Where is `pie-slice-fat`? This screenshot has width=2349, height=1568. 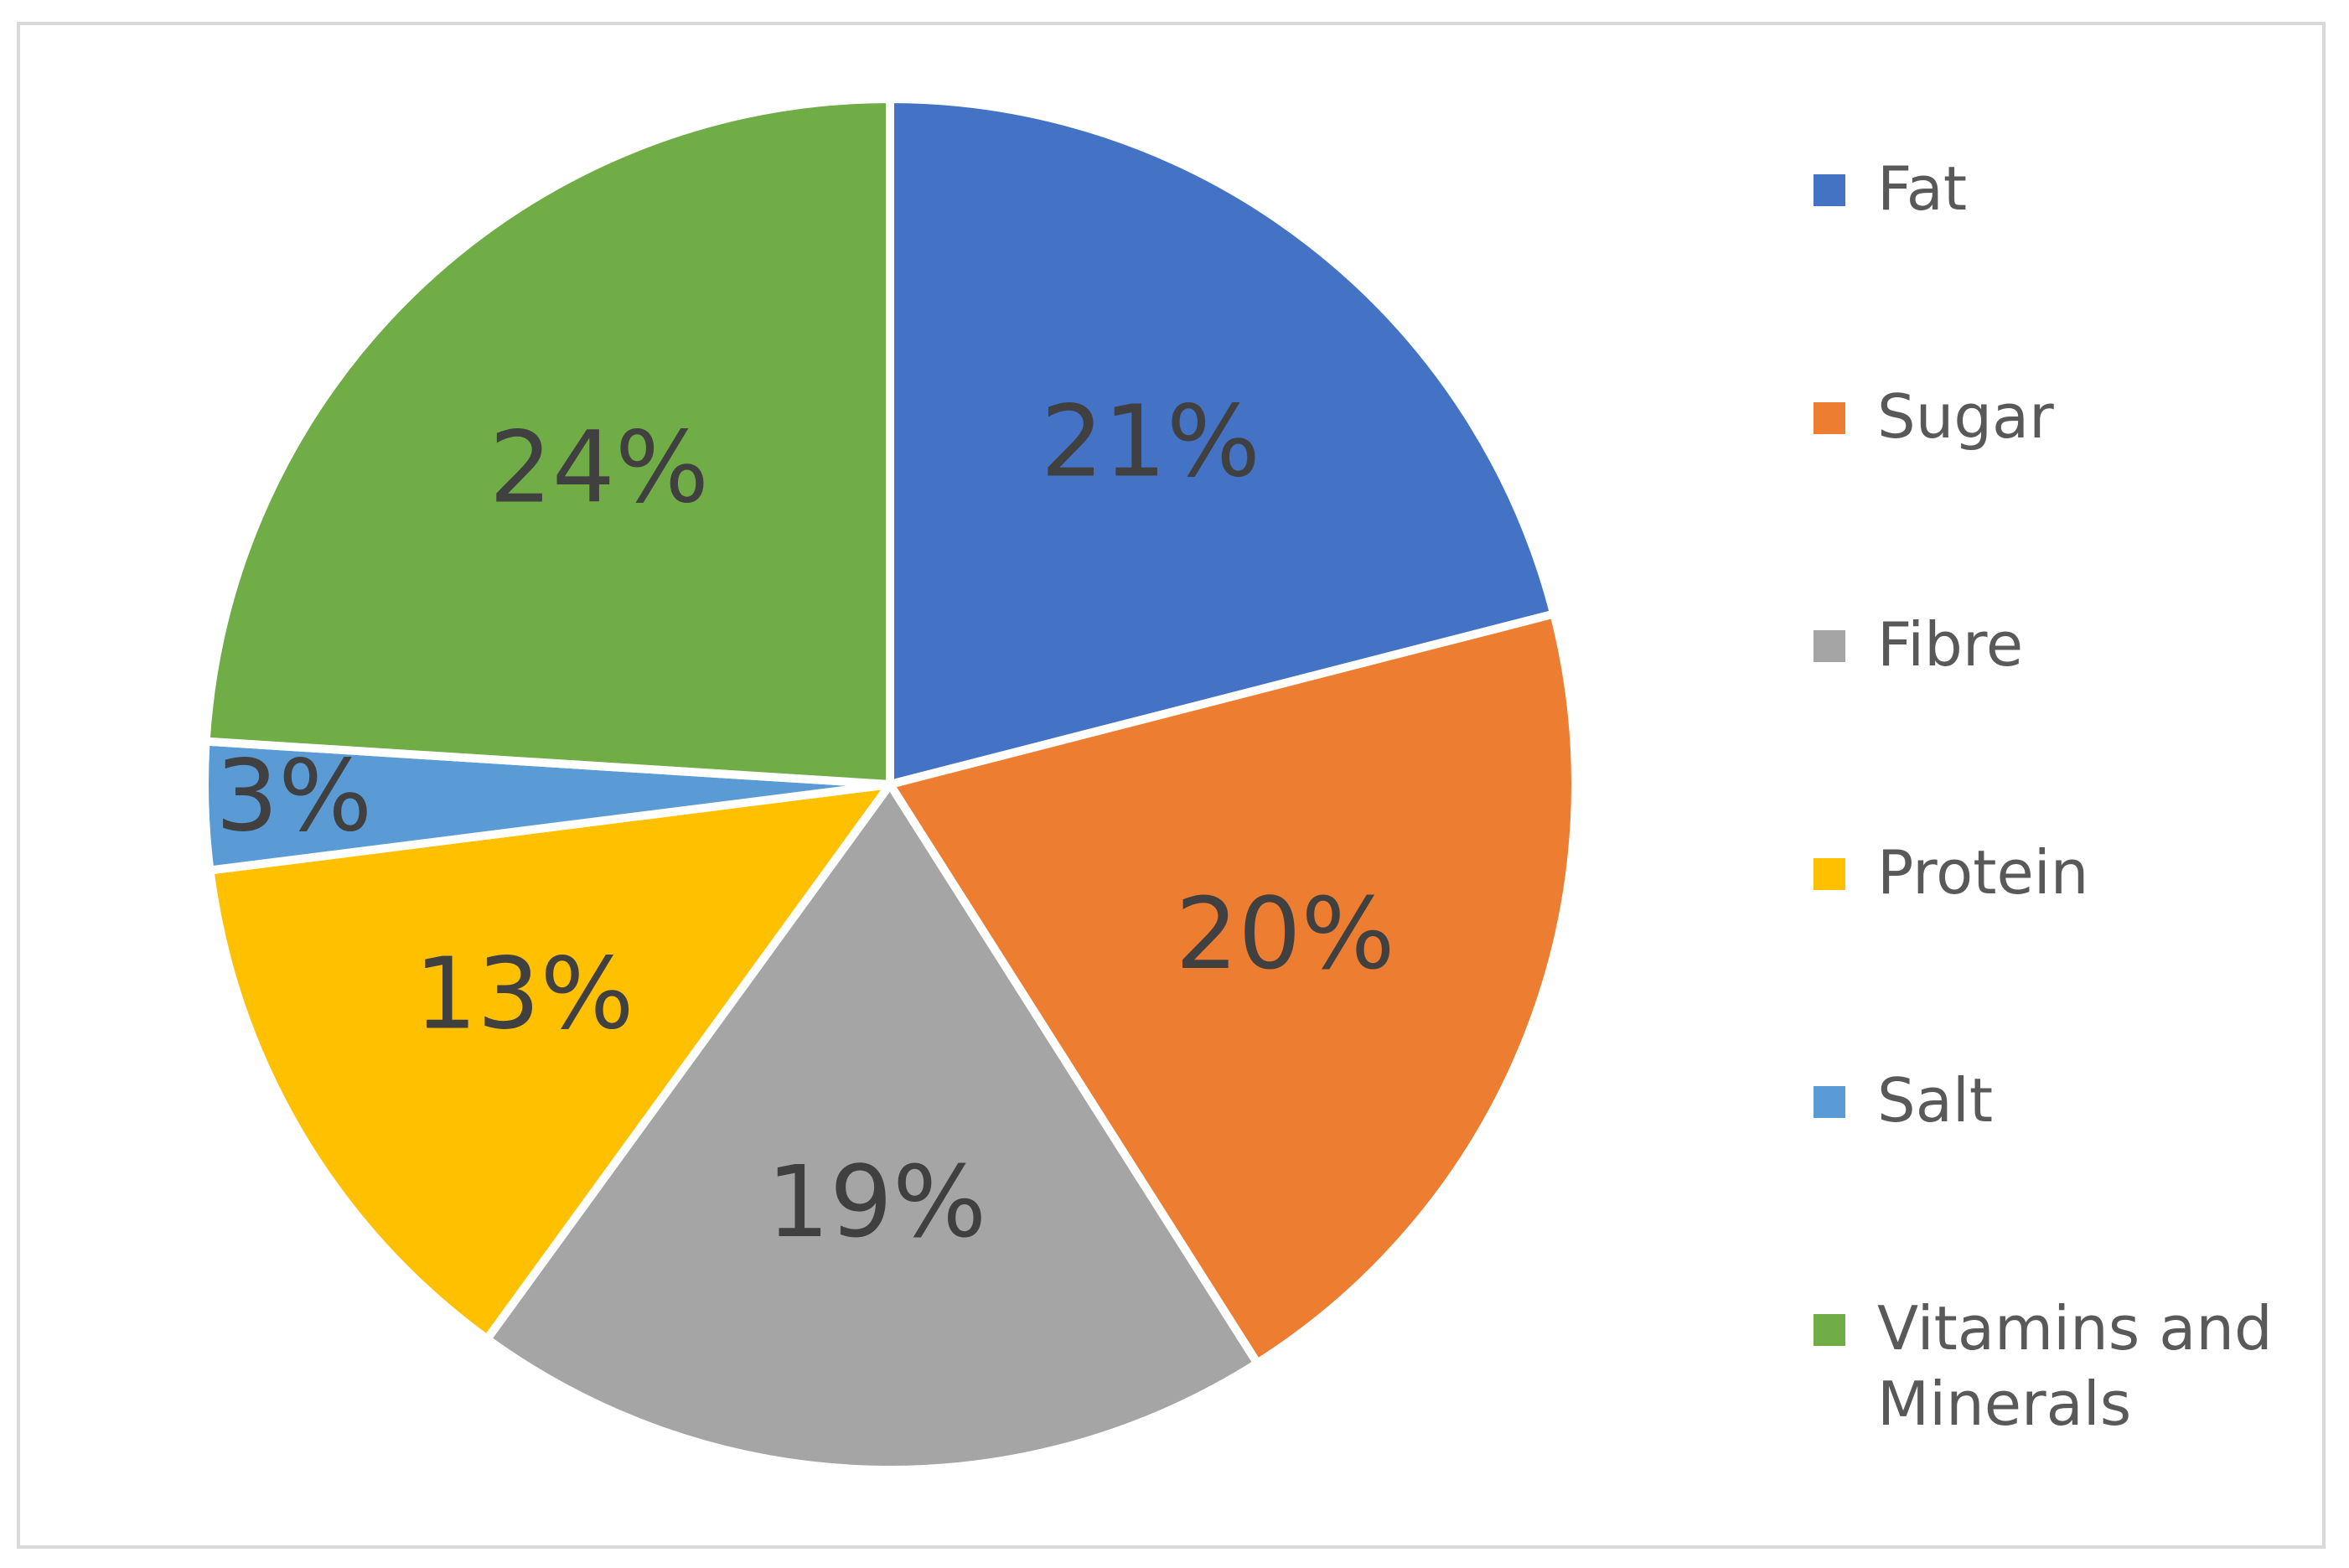
pie-slice-fat is located at coordinates (1222, 442).